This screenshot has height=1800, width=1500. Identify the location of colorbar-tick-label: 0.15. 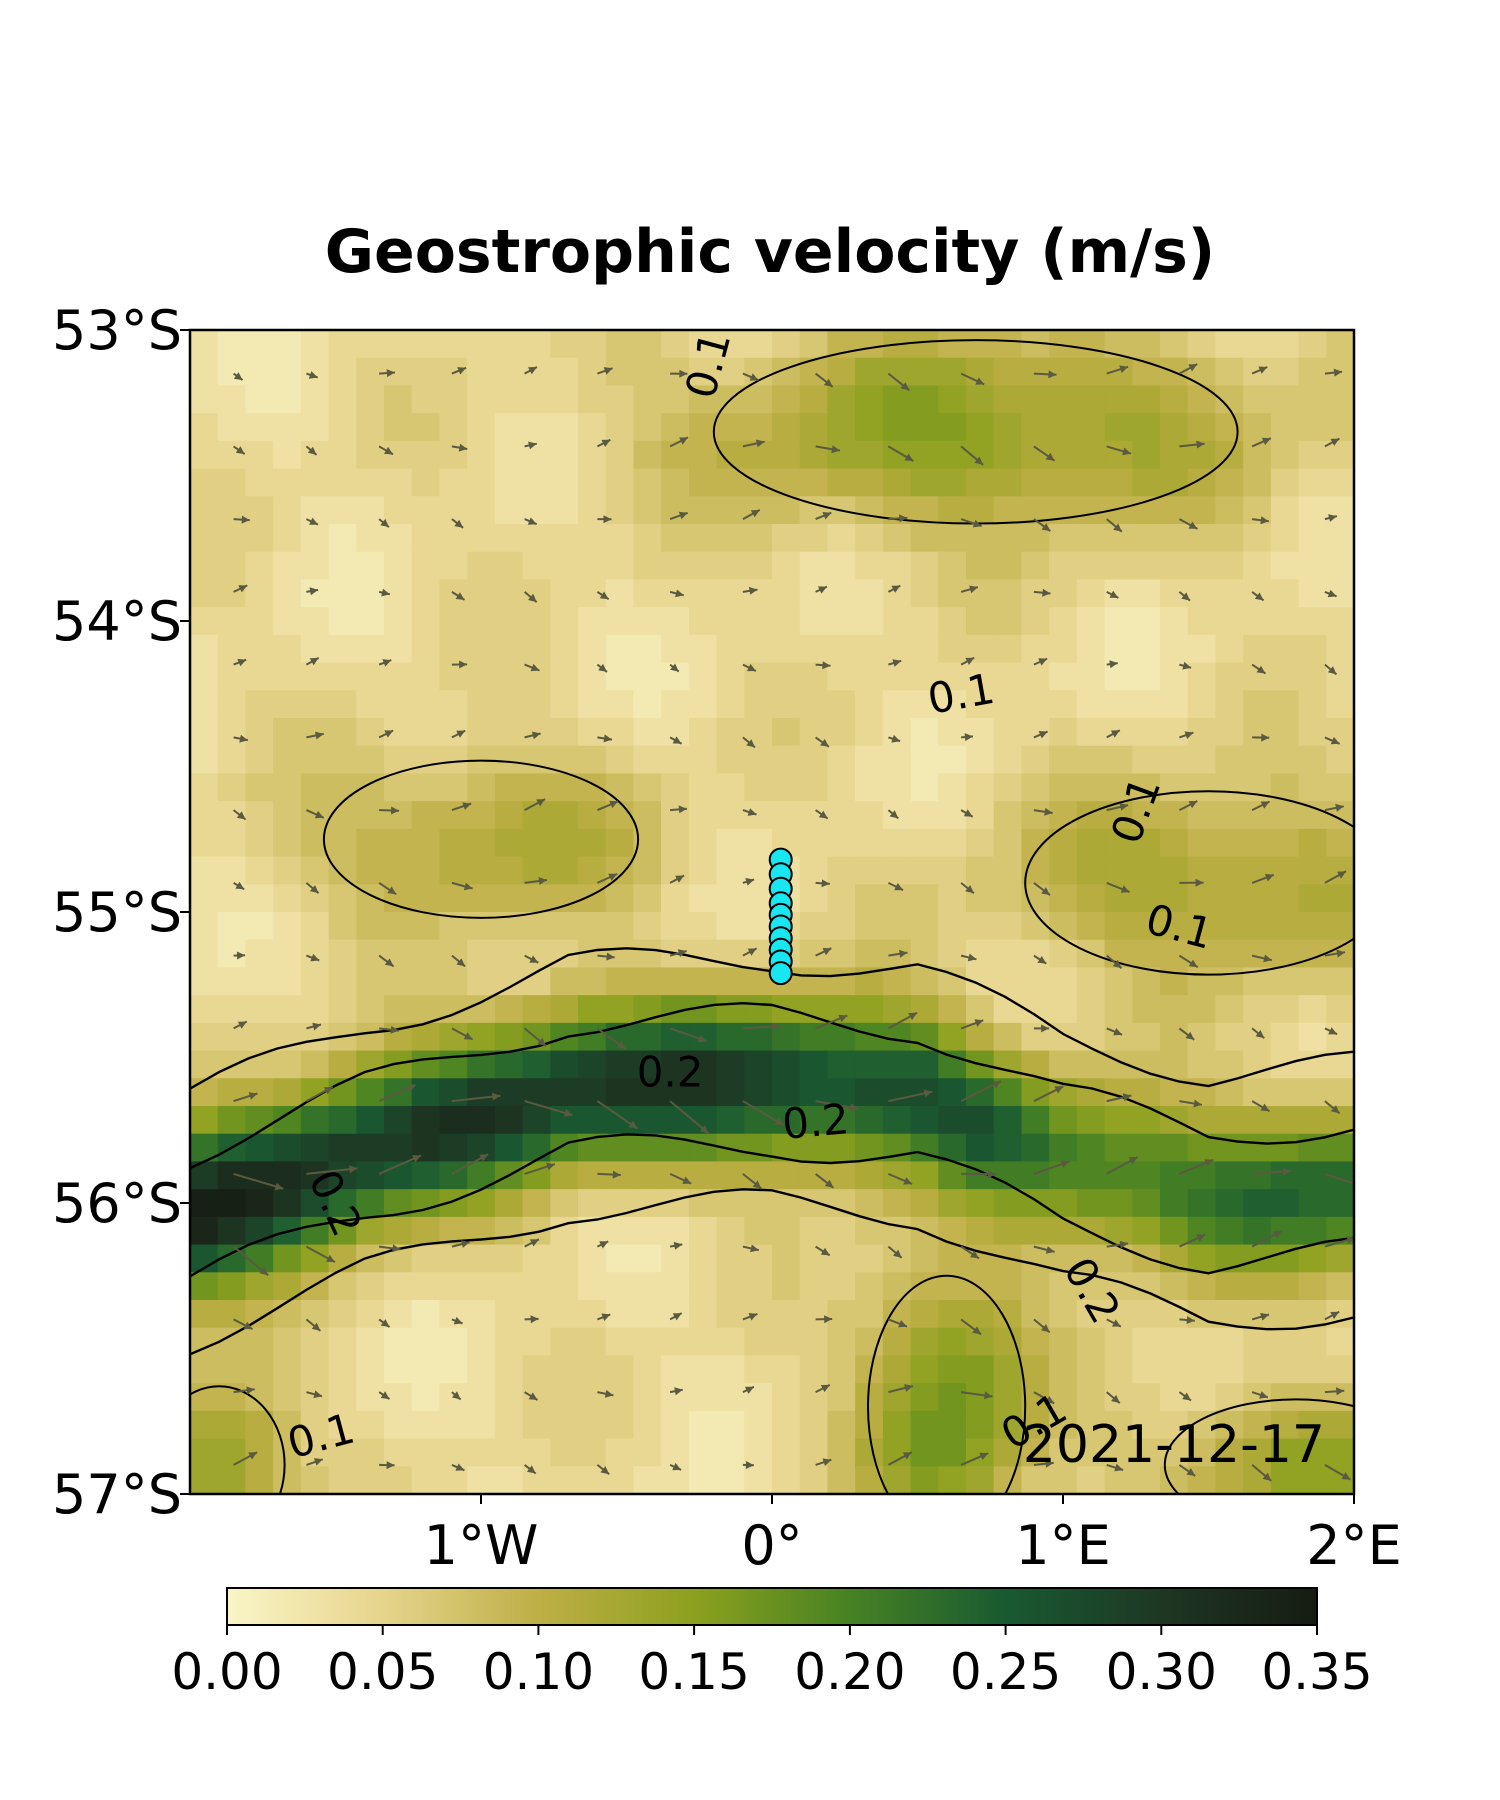
(693, 1672).